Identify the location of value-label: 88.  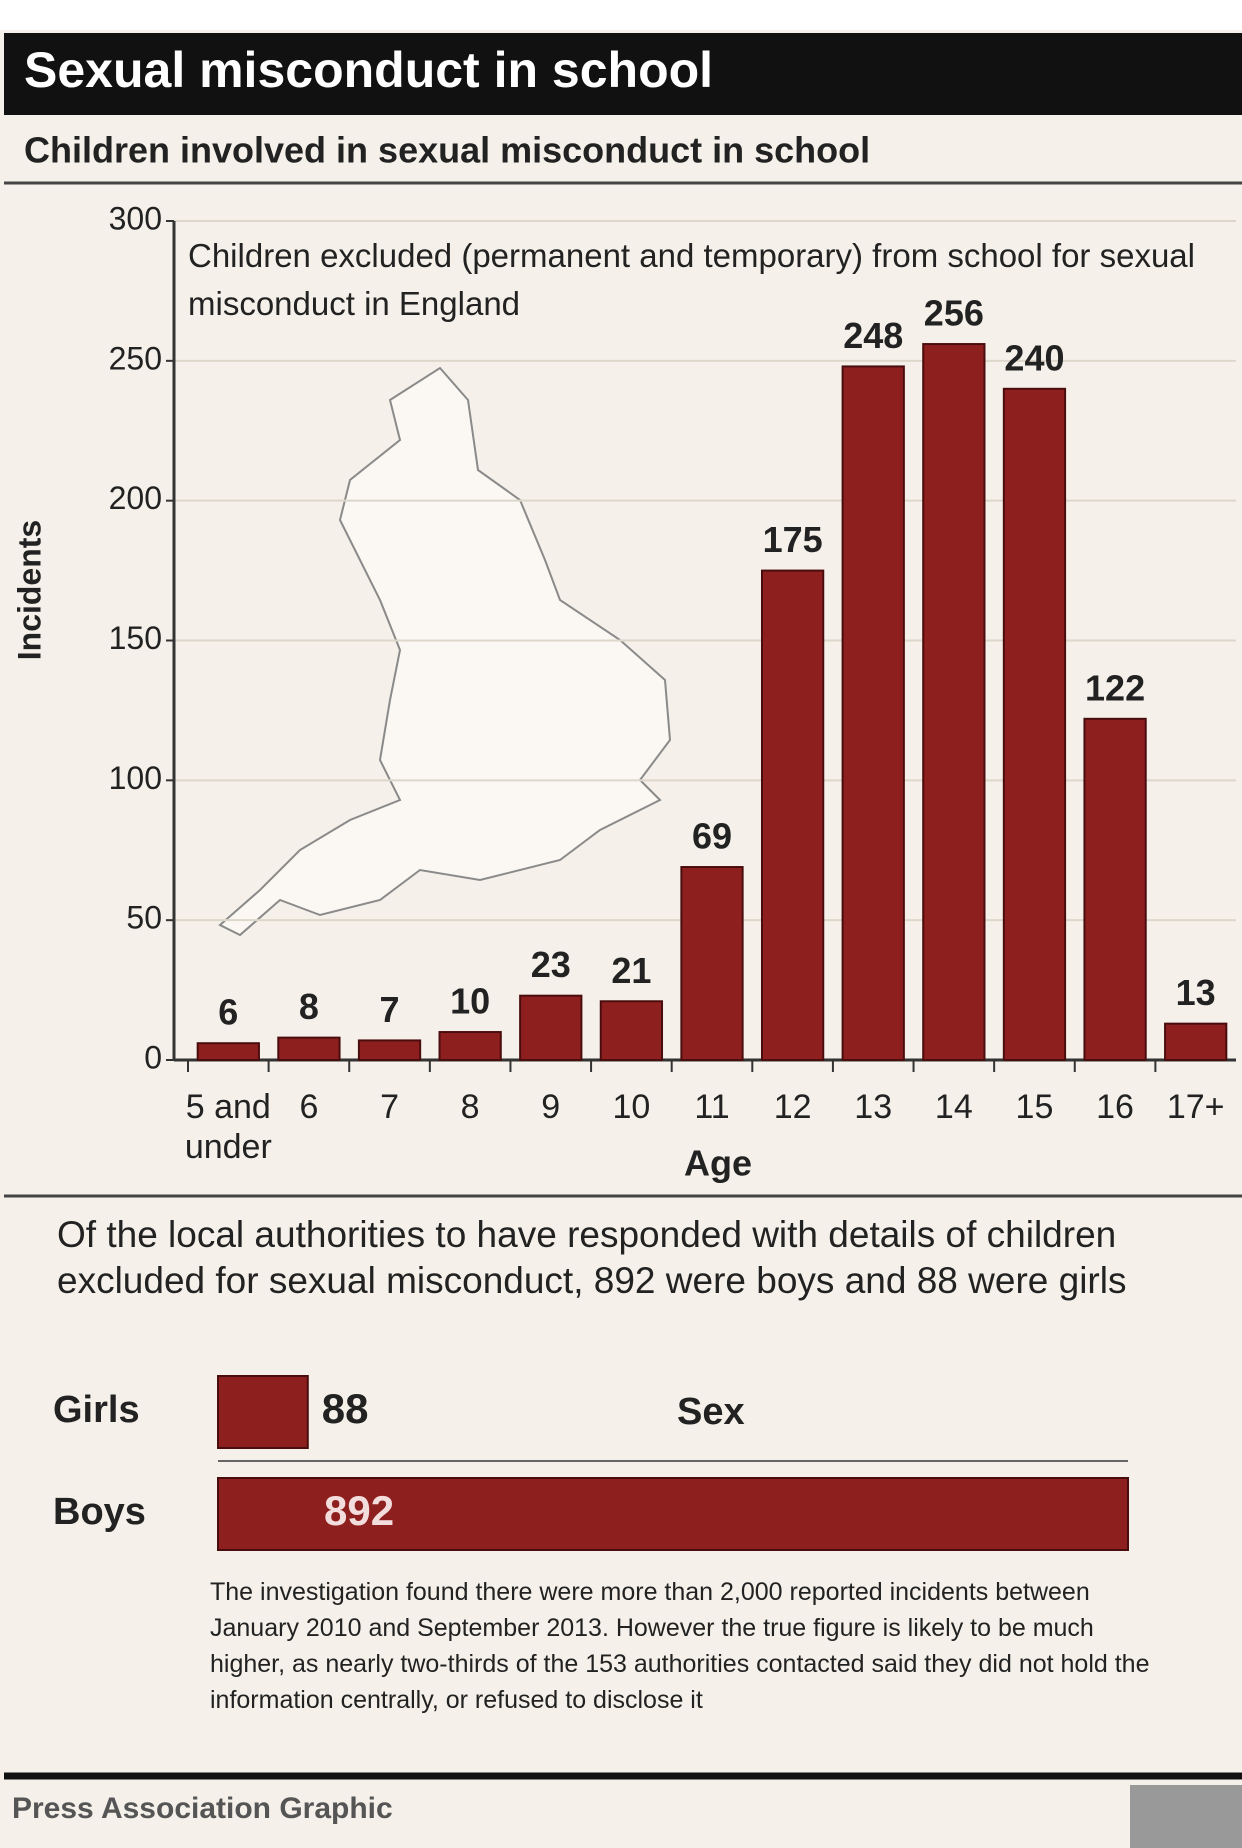
(345, 1408).